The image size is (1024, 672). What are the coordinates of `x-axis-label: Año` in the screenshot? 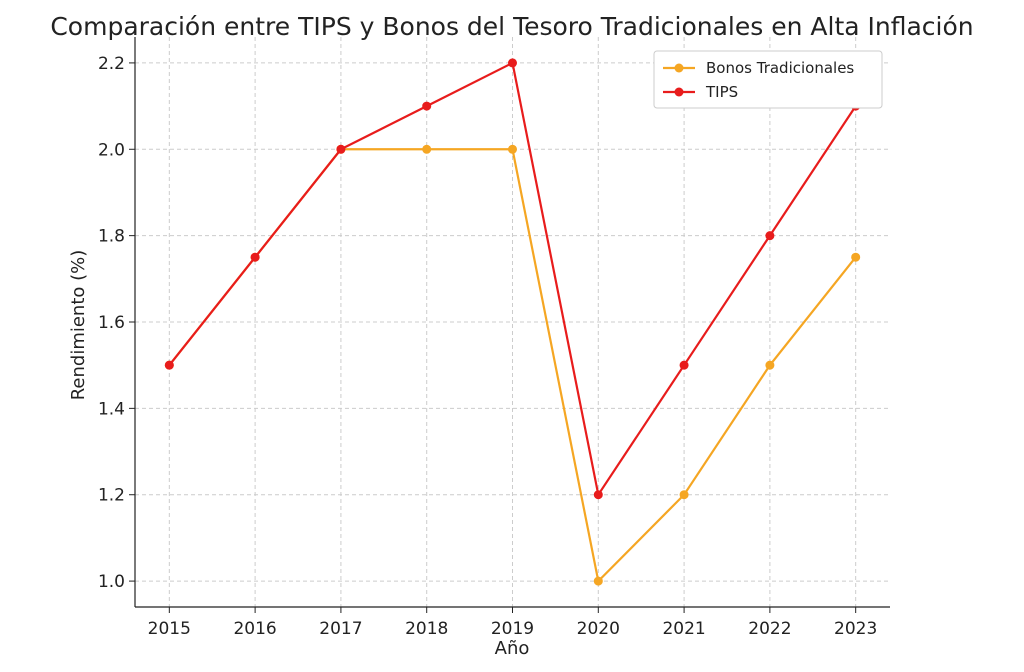 It's located at (512, 648).